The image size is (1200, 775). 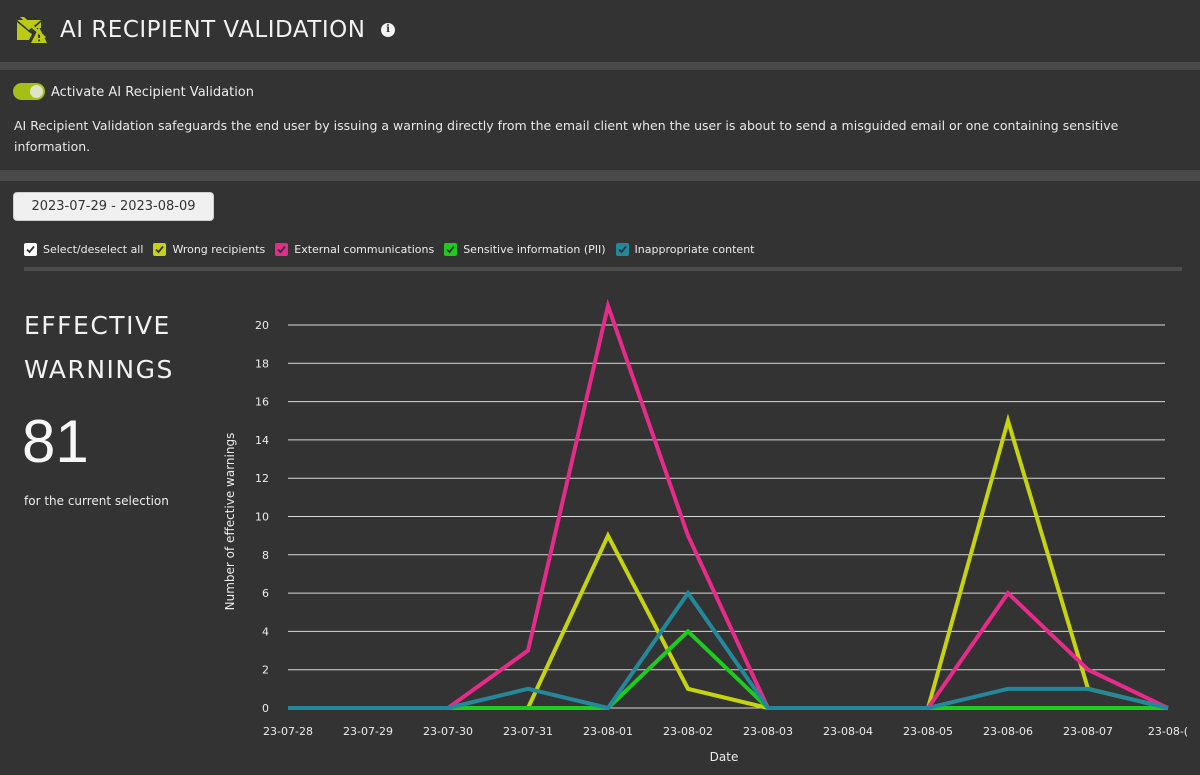 What do you see at coordinates (265, 555) in the screenshot?
I see `y-tick-label: 8` at bounding box center [265, 555].